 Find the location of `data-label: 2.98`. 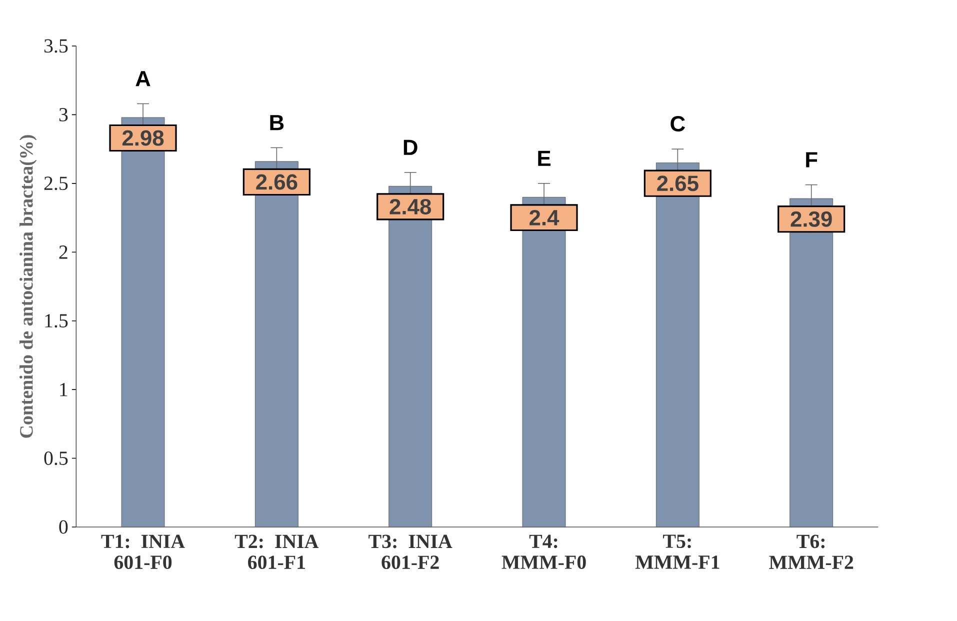

data-label: 2.98 is located at coordinates (143, 138).